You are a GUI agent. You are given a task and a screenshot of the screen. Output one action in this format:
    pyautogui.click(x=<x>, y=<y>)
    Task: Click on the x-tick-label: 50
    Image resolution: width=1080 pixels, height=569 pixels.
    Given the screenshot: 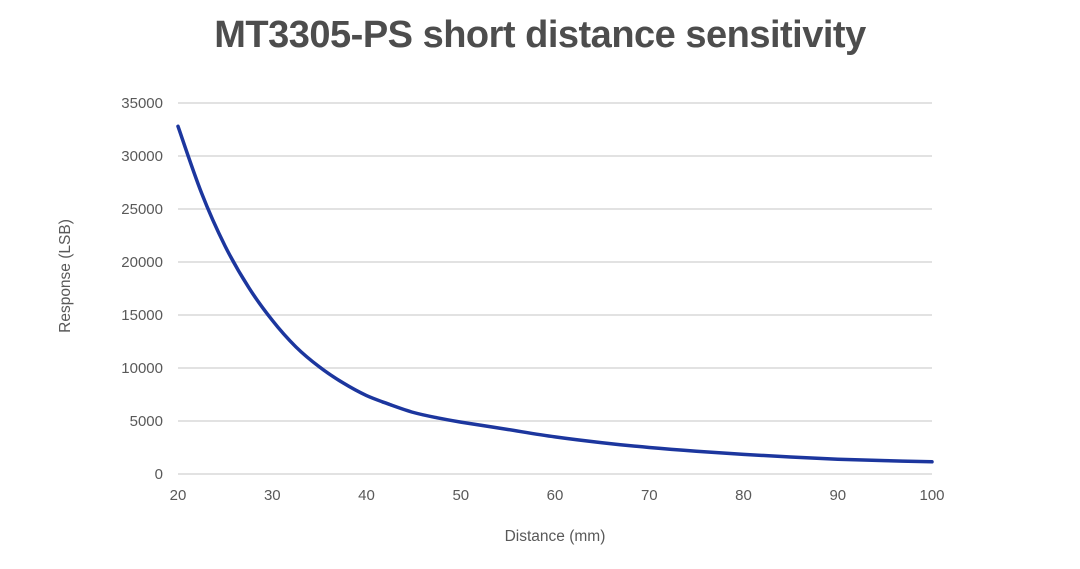 What is the action you would take?
    pyautogui.click(x=460, y=495)
    